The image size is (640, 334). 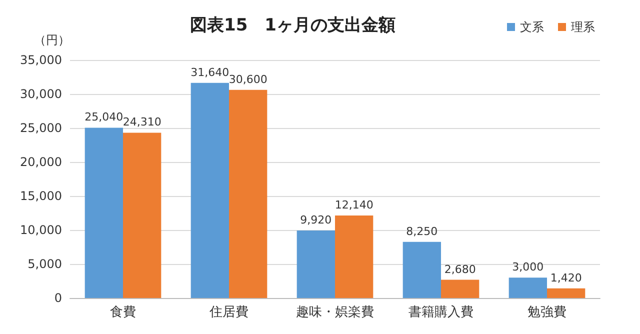 What do you see at coordinates (210, 72) in the screenshot?
I see `data-label: 31,640` at bounding box center [210, 72].